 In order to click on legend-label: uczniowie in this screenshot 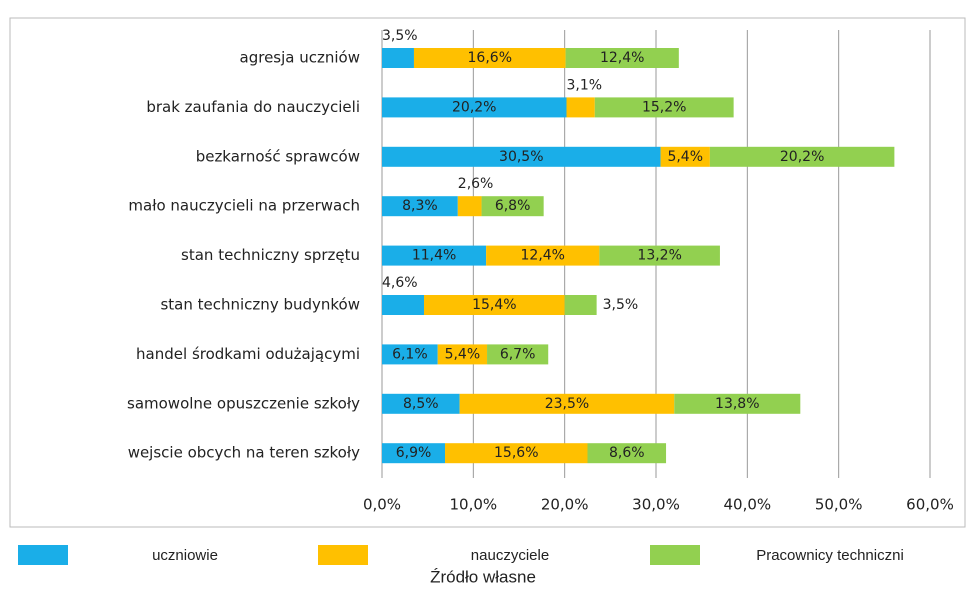, I will do `click(185, 555)`.